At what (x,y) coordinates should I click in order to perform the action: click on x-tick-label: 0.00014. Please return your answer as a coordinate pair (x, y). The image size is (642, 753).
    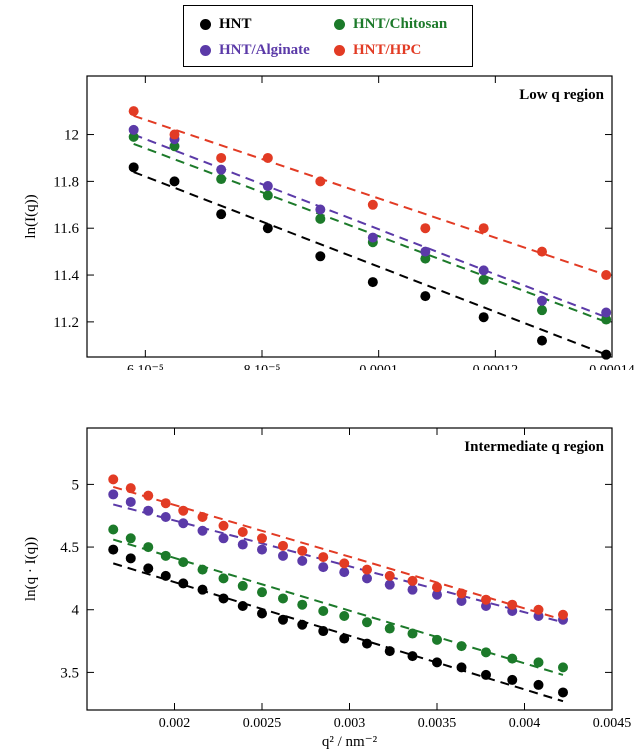
    Looking at the image, I should click on (612, 366).